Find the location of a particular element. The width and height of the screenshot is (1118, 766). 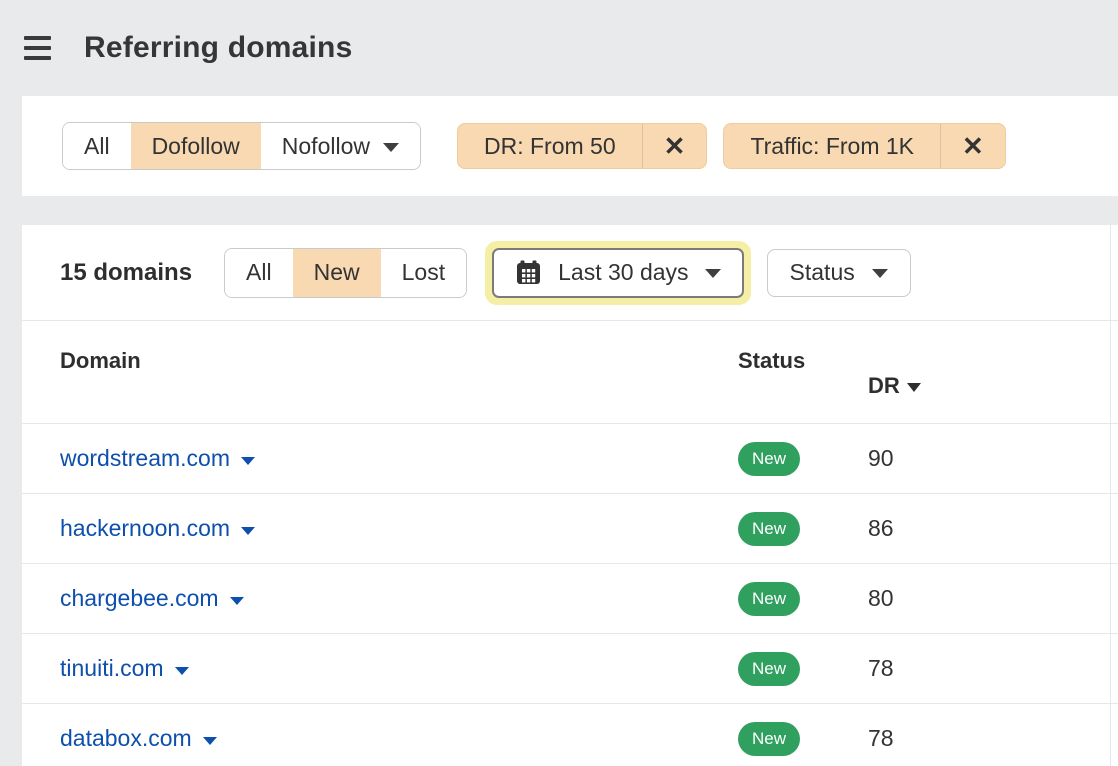

follow-filter-nofollow: Nofollow is located at coordinates (340, 146).